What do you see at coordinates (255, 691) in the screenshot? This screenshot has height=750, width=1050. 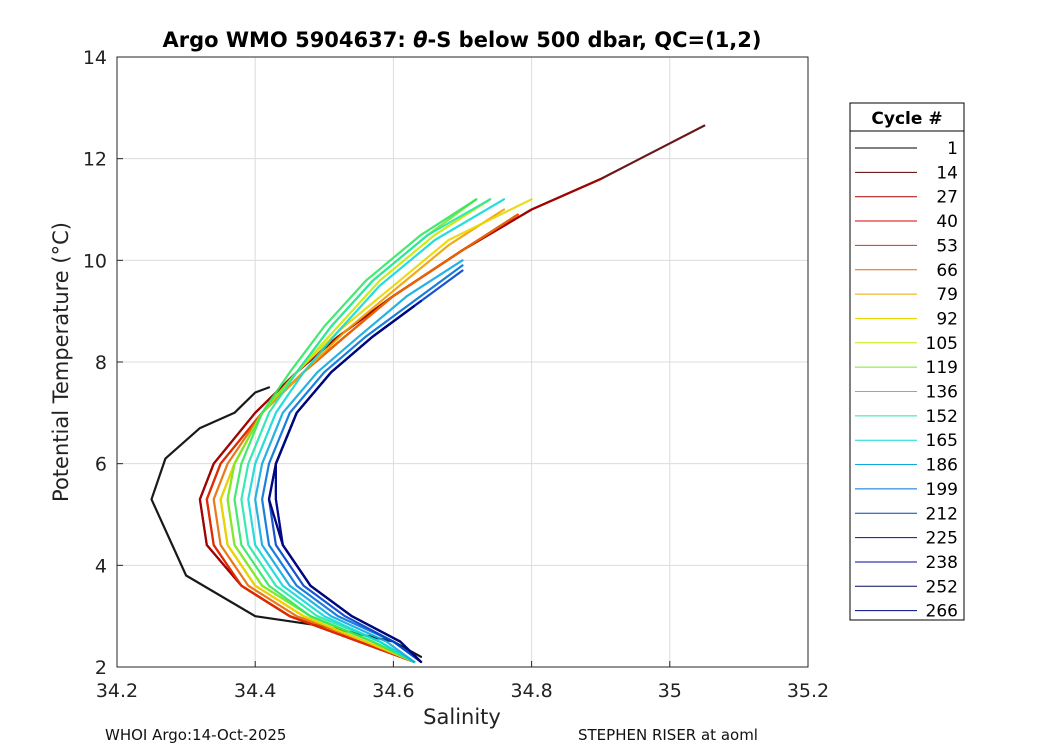 I see `x-tick-label: 34.4` at bounding box center [255, 691].